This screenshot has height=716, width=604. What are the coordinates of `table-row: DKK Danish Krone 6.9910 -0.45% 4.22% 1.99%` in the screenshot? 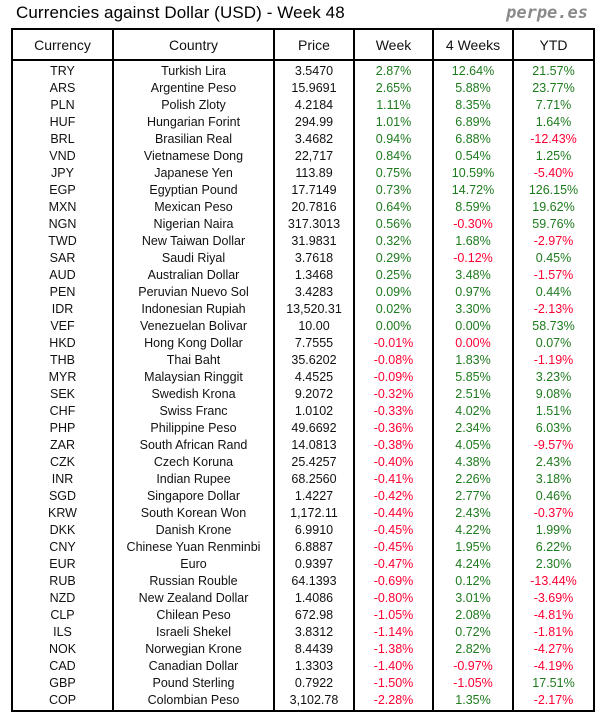 It's located at (303, 530).